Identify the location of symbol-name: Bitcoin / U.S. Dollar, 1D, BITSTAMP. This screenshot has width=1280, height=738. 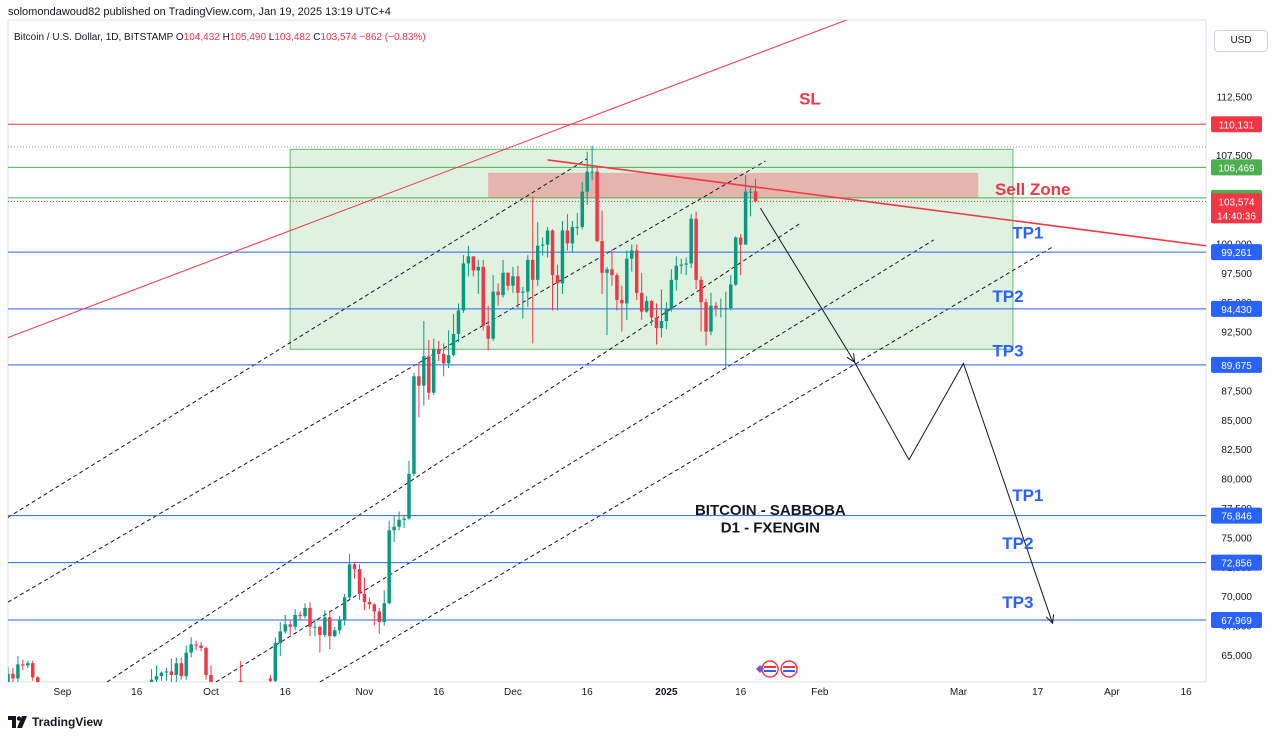
(94, 37).